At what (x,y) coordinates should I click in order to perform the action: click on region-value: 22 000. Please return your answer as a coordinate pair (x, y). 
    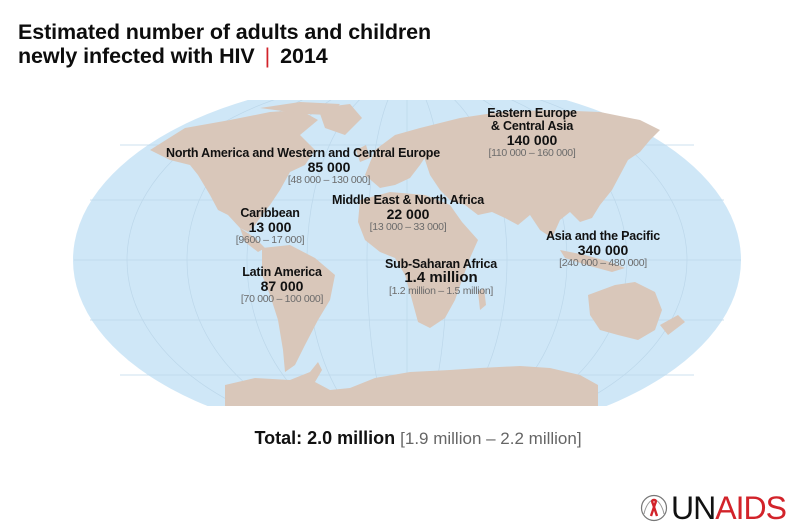
    Looking at the image, I should click on (408, 214).